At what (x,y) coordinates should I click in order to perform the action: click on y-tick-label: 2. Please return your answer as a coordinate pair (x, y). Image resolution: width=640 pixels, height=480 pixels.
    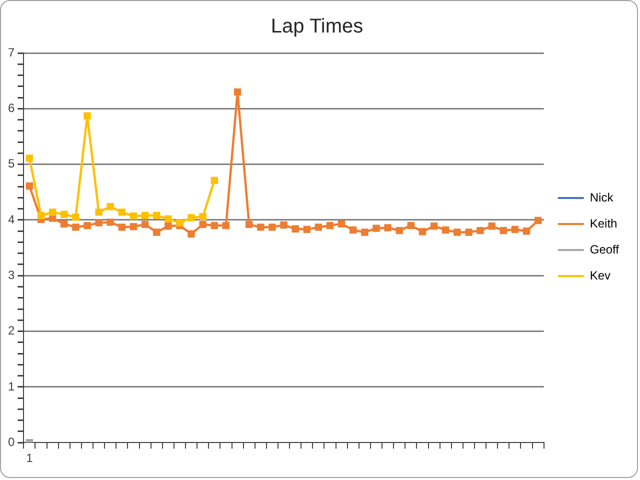
    Looking at the image, I should click on (11, 331).